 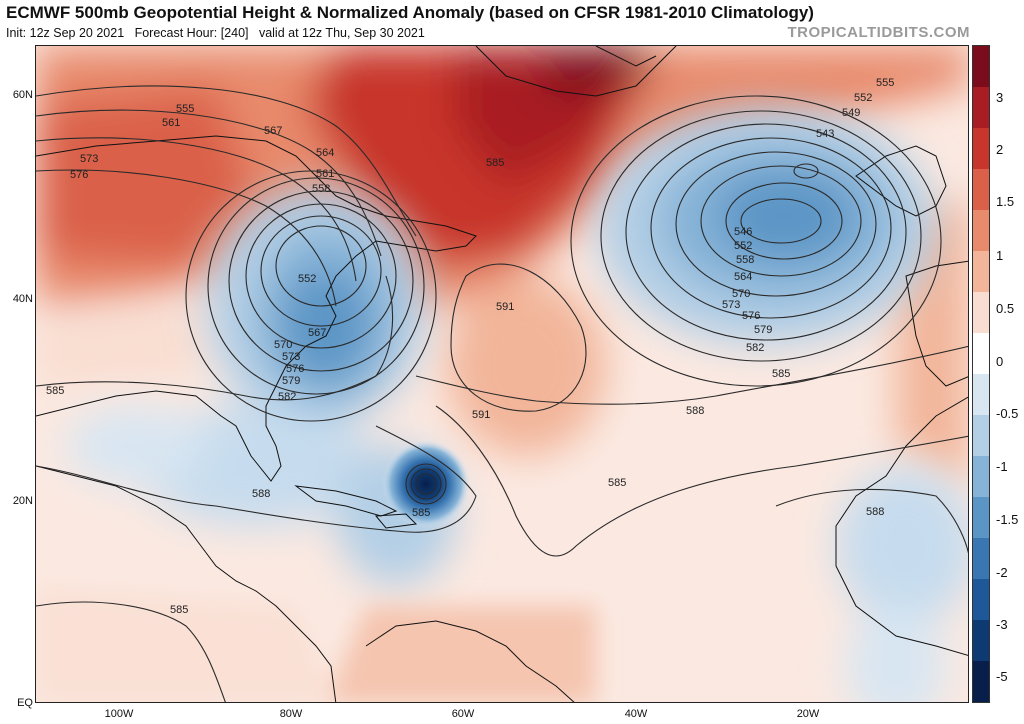 I want to click on colorbar-label: 2, so click(x=1000, y=149).